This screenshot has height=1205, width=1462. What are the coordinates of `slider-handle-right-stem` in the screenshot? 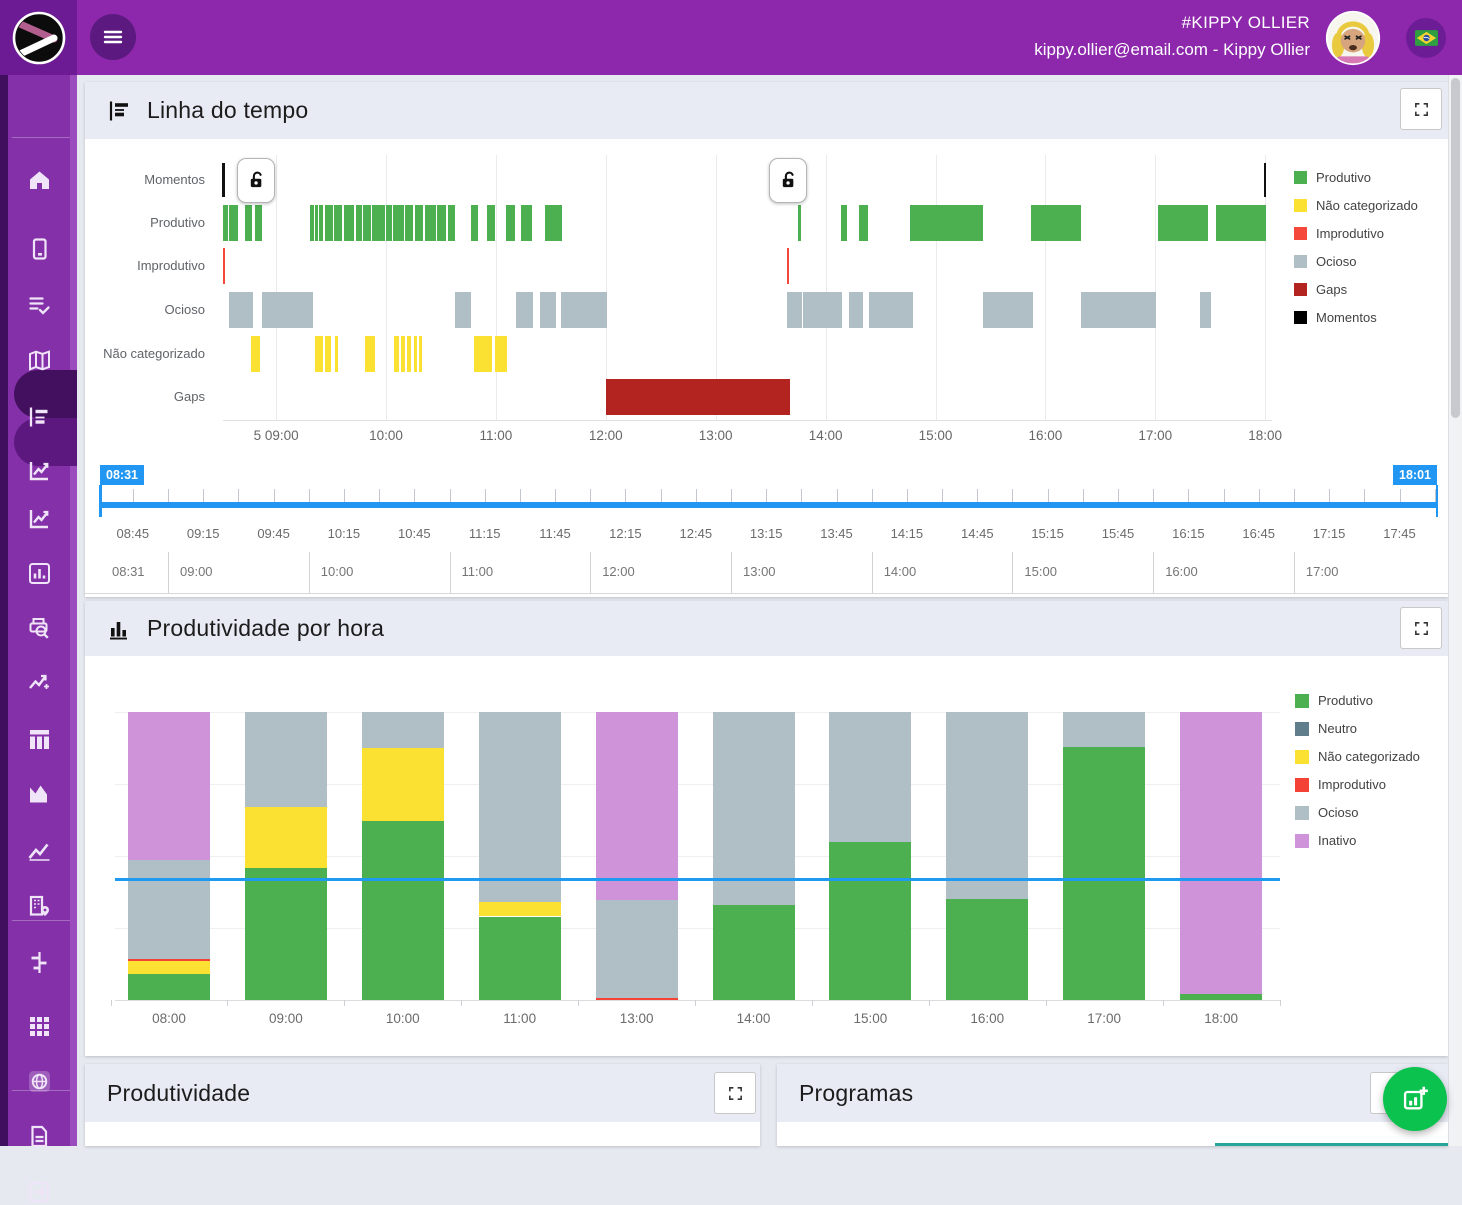 It's located at (1436, 501).